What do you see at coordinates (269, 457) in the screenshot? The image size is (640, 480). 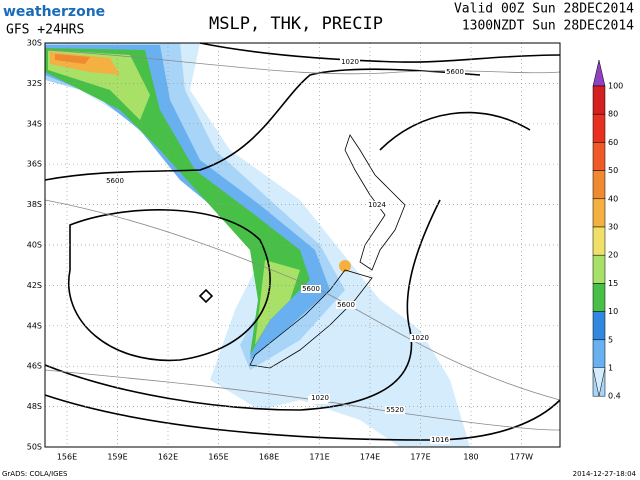 I see `lon-label: 168E` at bounding box center [269, 457].